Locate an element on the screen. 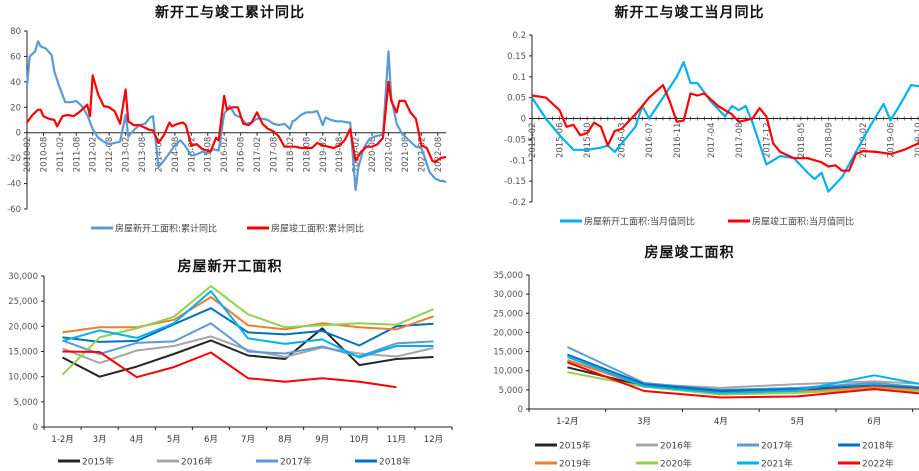  x-tick-label: 2018-08 is located at coordinates (307, 155).